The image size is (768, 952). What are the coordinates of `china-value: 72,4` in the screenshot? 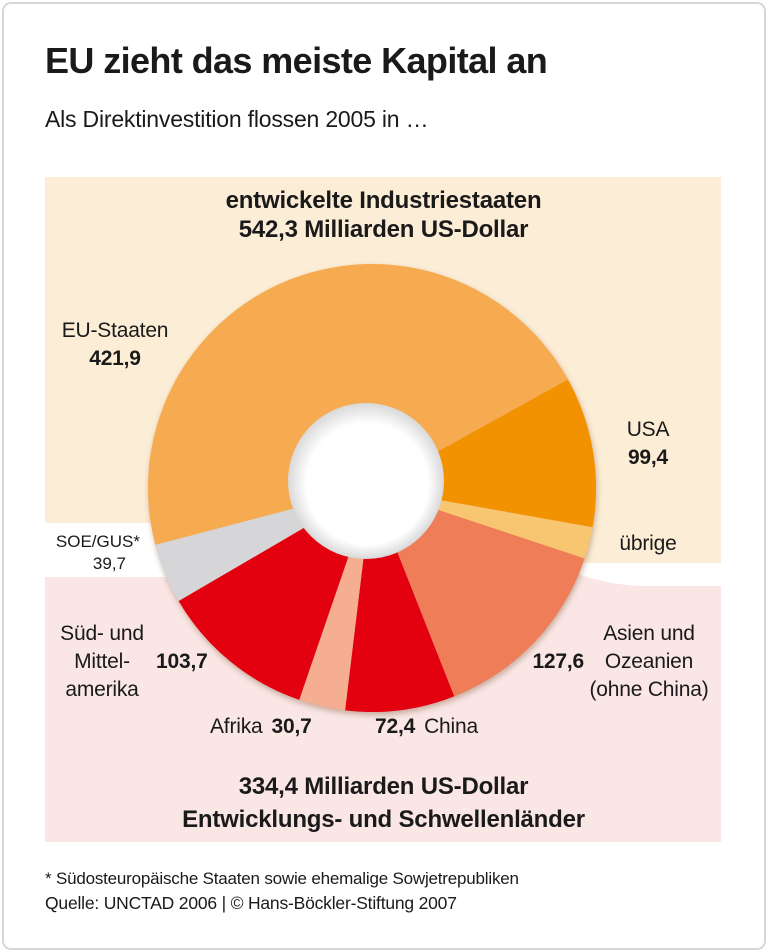 It's located at (395, 726).